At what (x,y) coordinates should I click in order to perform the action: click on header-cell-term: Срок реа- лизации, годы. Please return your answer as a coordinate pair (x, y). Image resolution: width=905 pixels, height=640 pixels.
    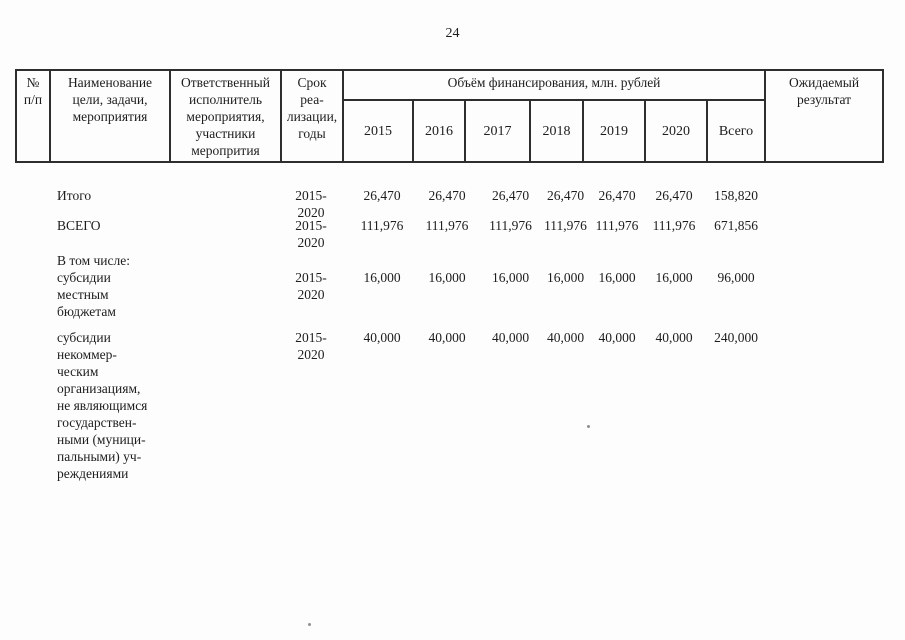
    Looking at the image, I should click on (312, 116).